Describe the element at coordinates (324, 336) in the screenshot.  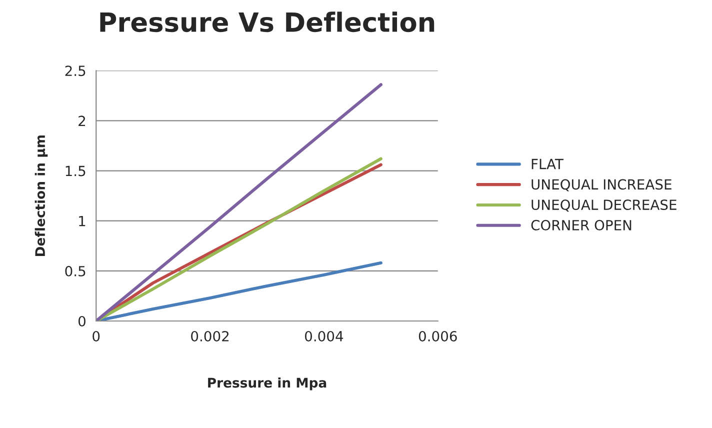
I see `x-tick-label: 0.004` at that location.